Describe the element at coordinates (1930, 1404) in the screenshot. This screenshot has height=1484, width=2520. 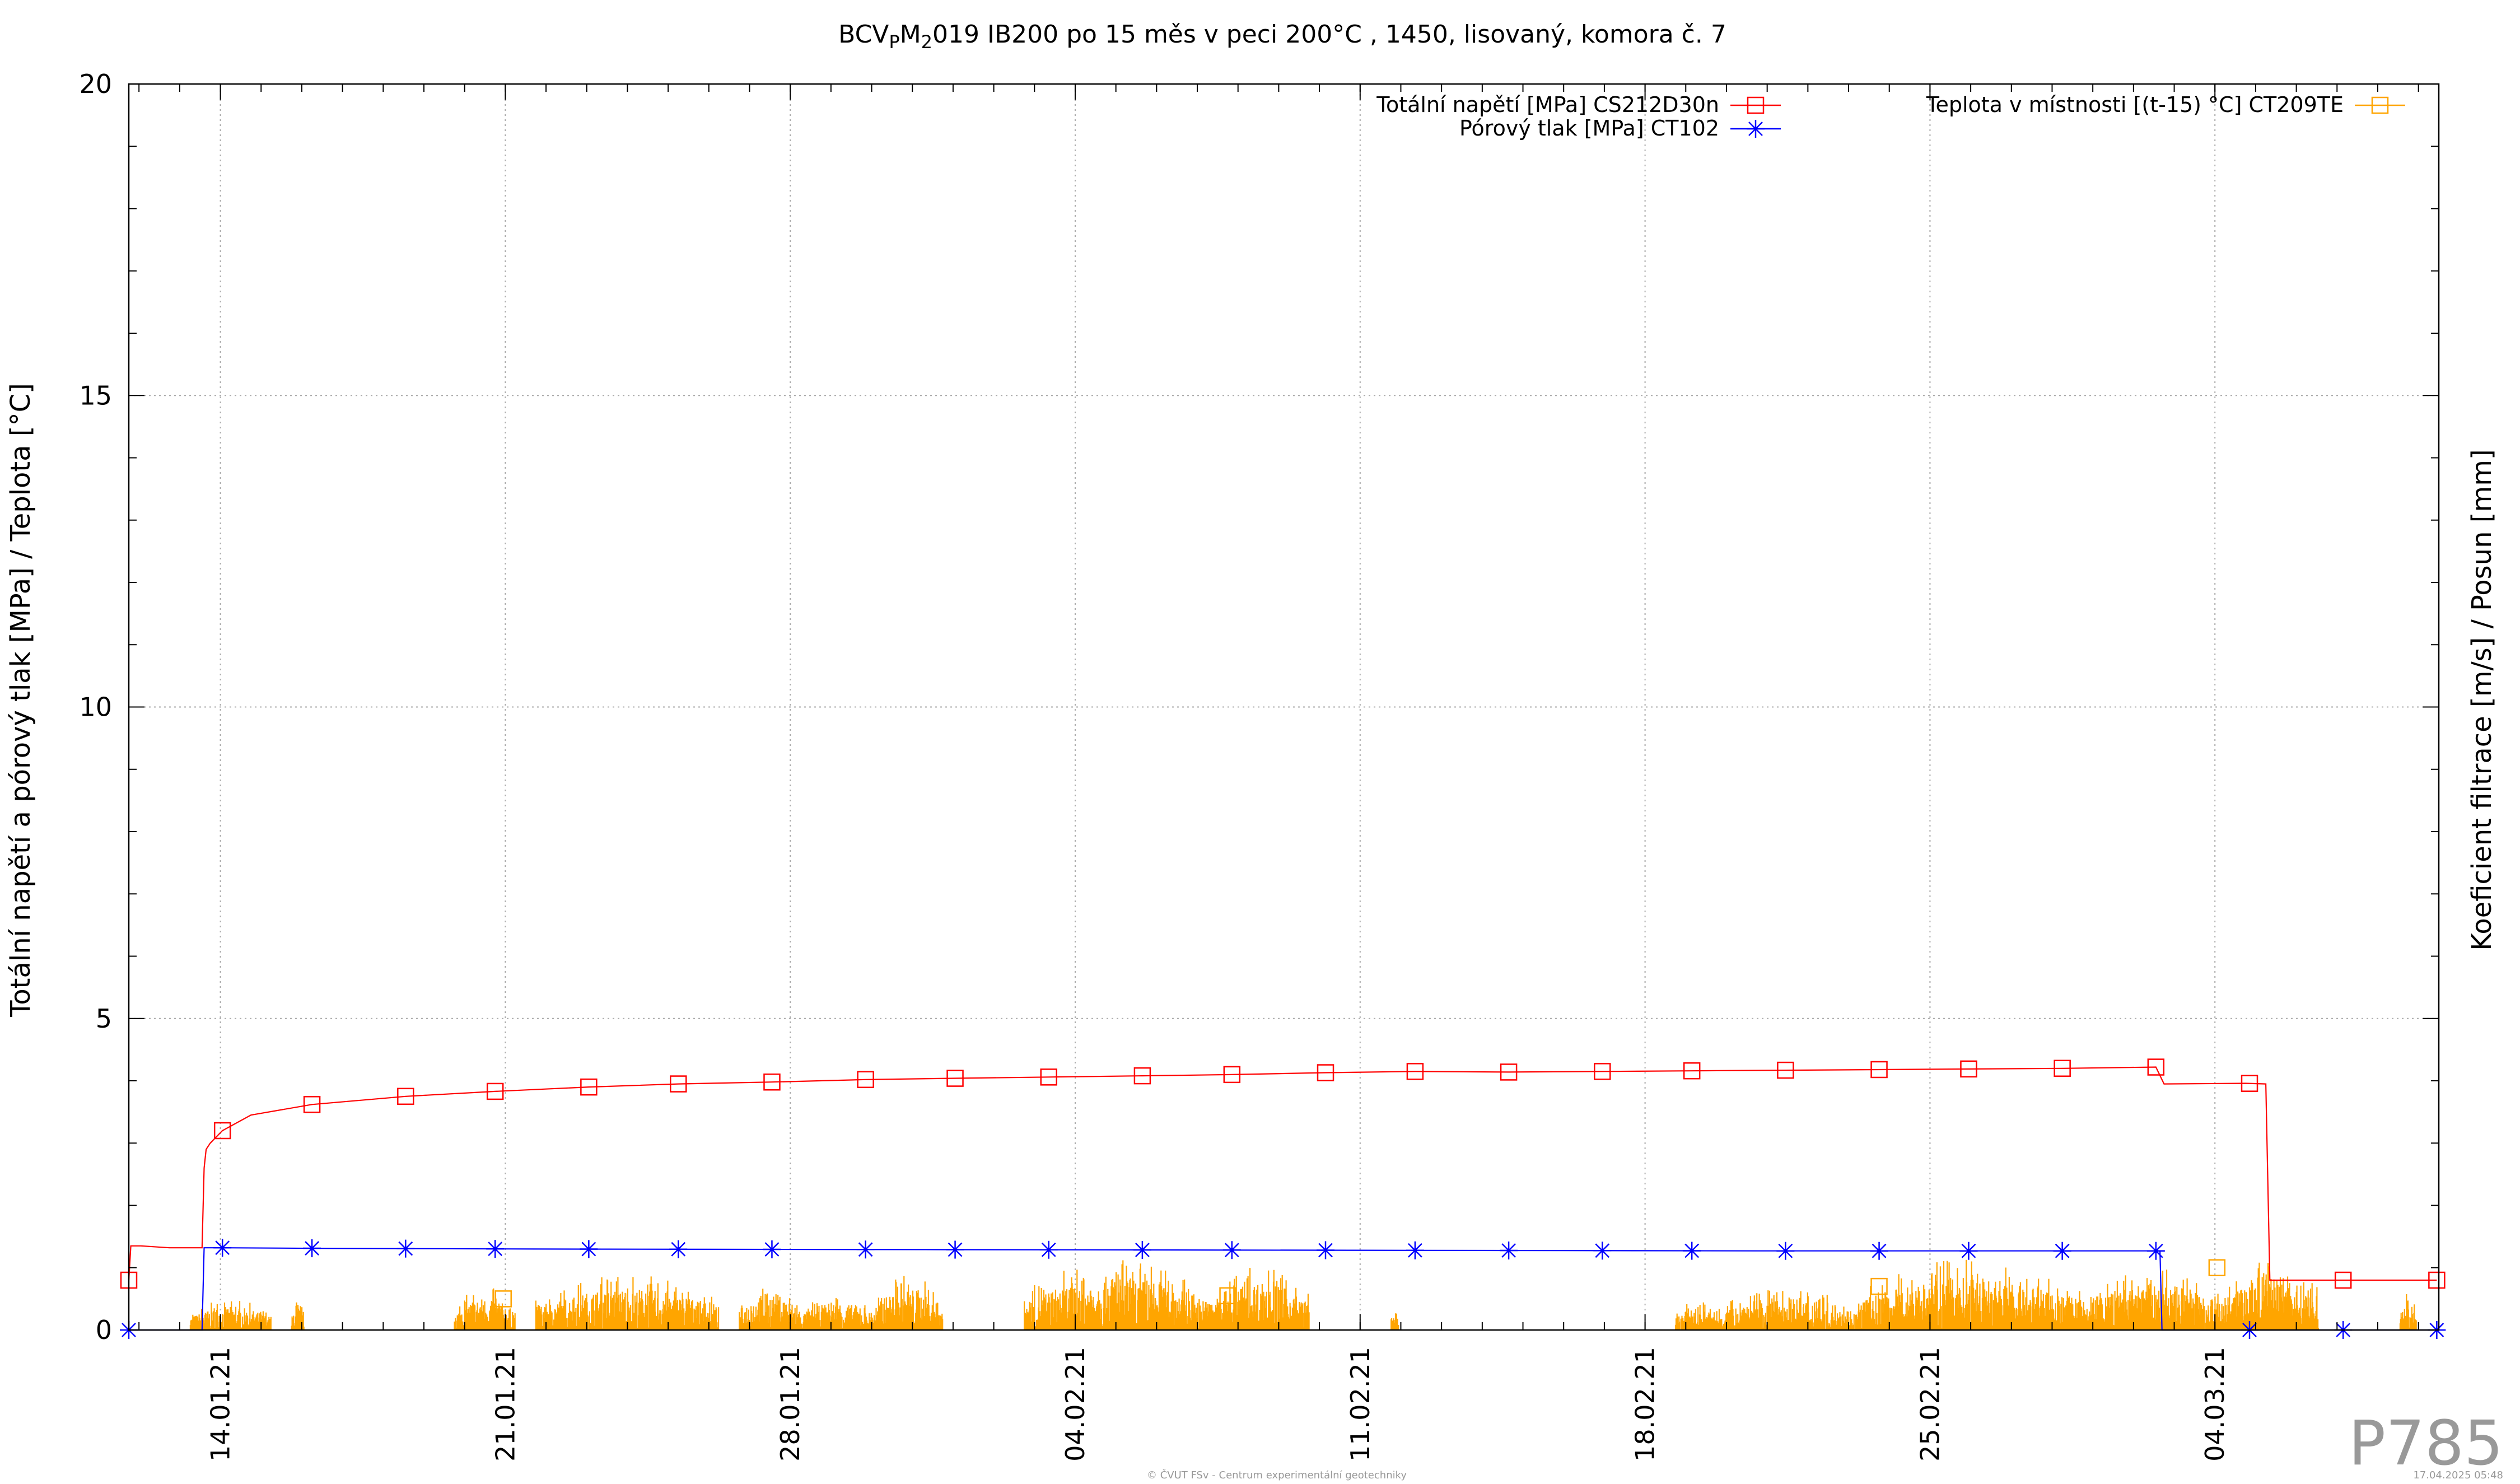
I see `x-tick-label: 25.02.21` at that location.